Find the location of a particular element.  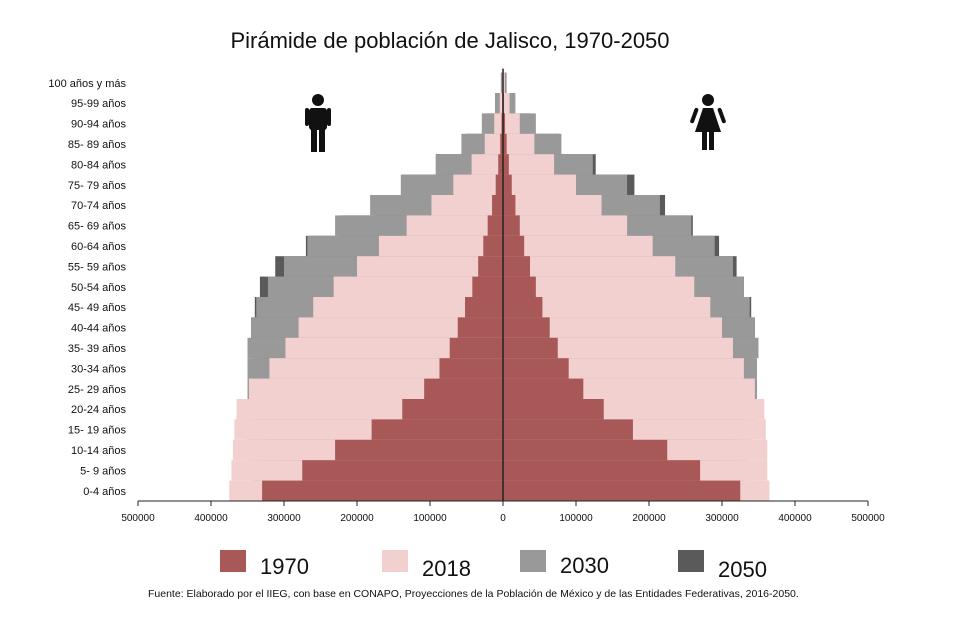

x-tick-label-5: 0 is located at coordinates (503, 518).